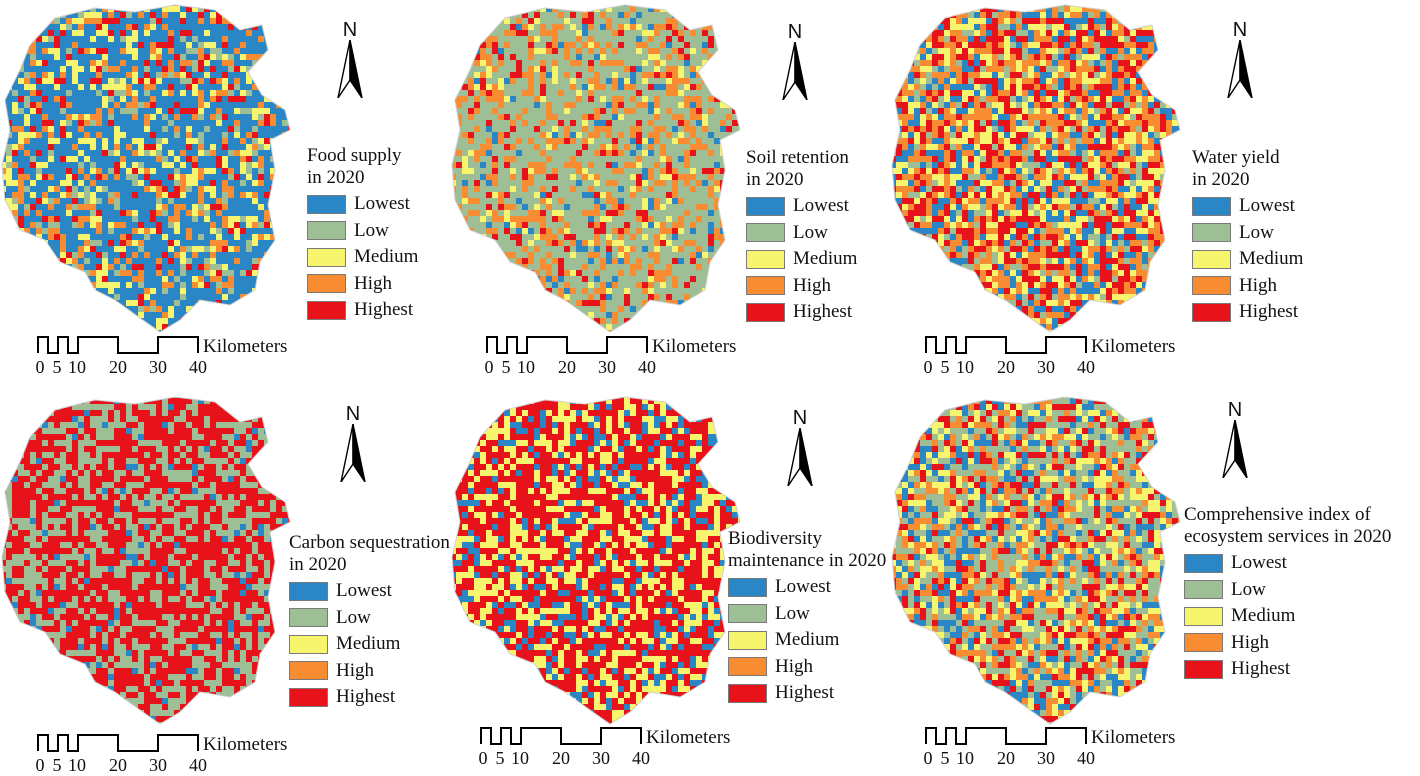 The image size is (1420, 776). What do you see at coordinates (1288, 536) in the screenshot?
I see `legend-title-line-2: ecosystem services in 2020` at bounding box center [1288, 536].